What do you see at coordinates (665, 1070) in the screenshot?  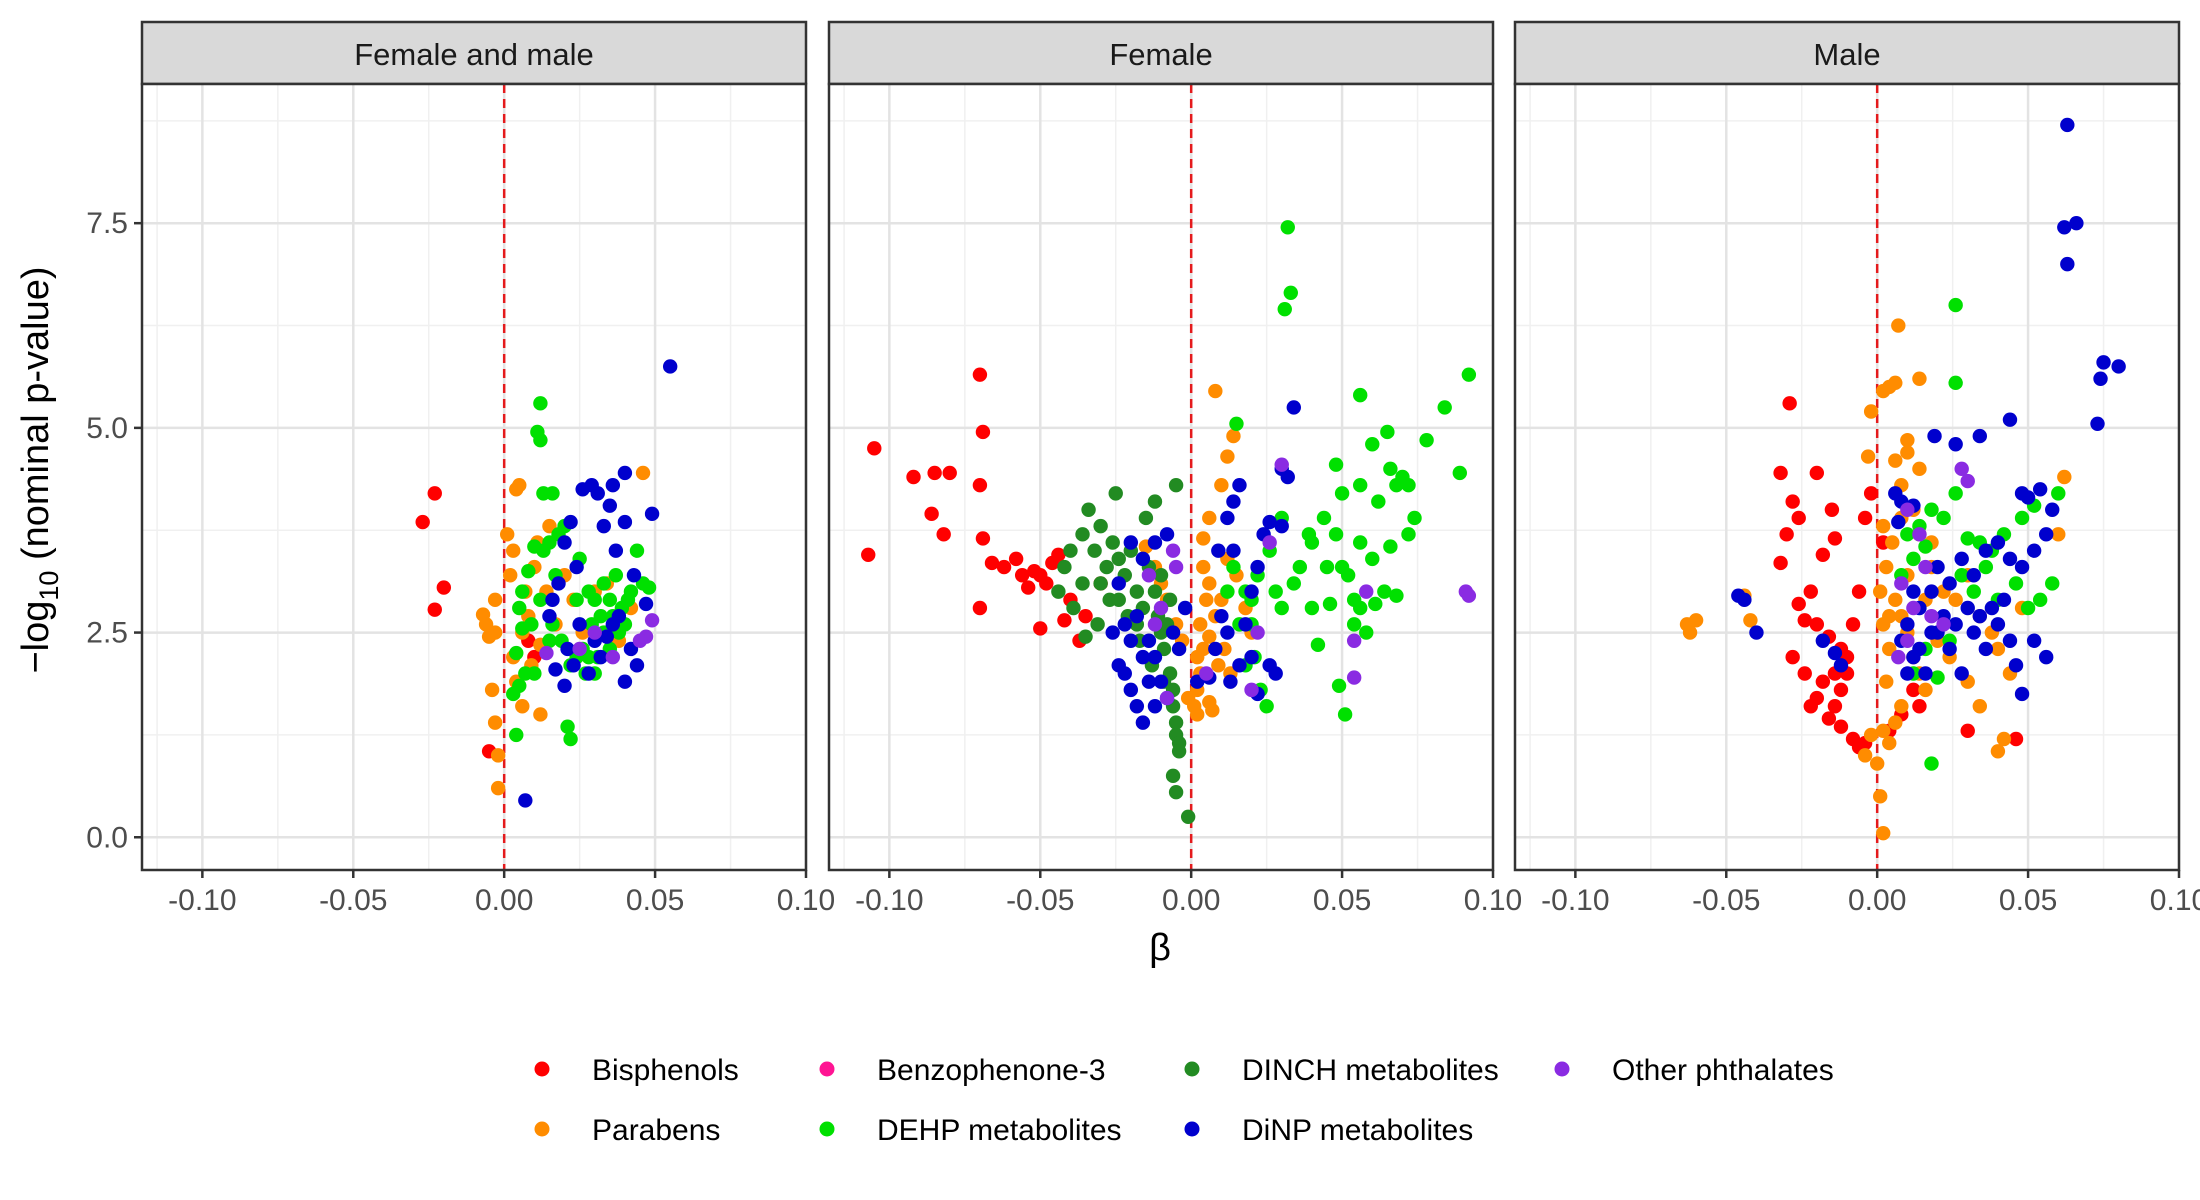 I see `legend-label: Bisphenols` at bounding box center [665, 1070].